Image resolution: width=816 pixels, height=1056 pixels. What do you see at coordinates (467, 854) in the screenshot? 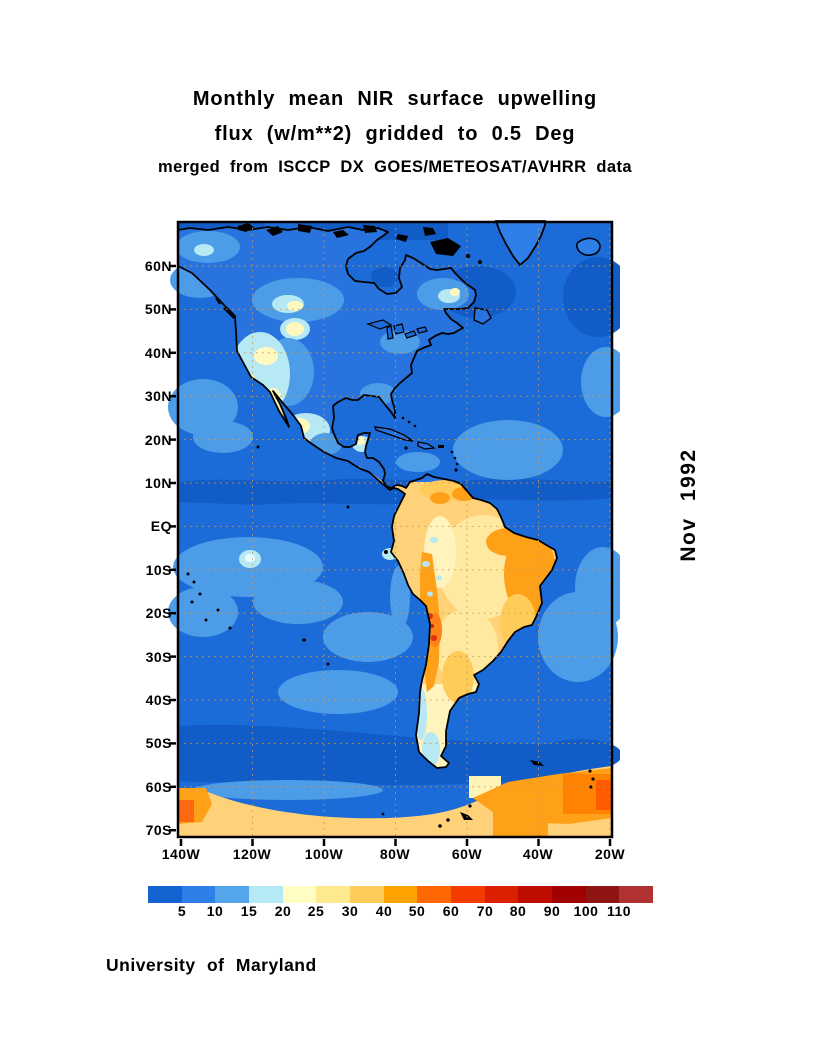
I see `lon-tick-60w: 60W` at bounding box center [467, 854].